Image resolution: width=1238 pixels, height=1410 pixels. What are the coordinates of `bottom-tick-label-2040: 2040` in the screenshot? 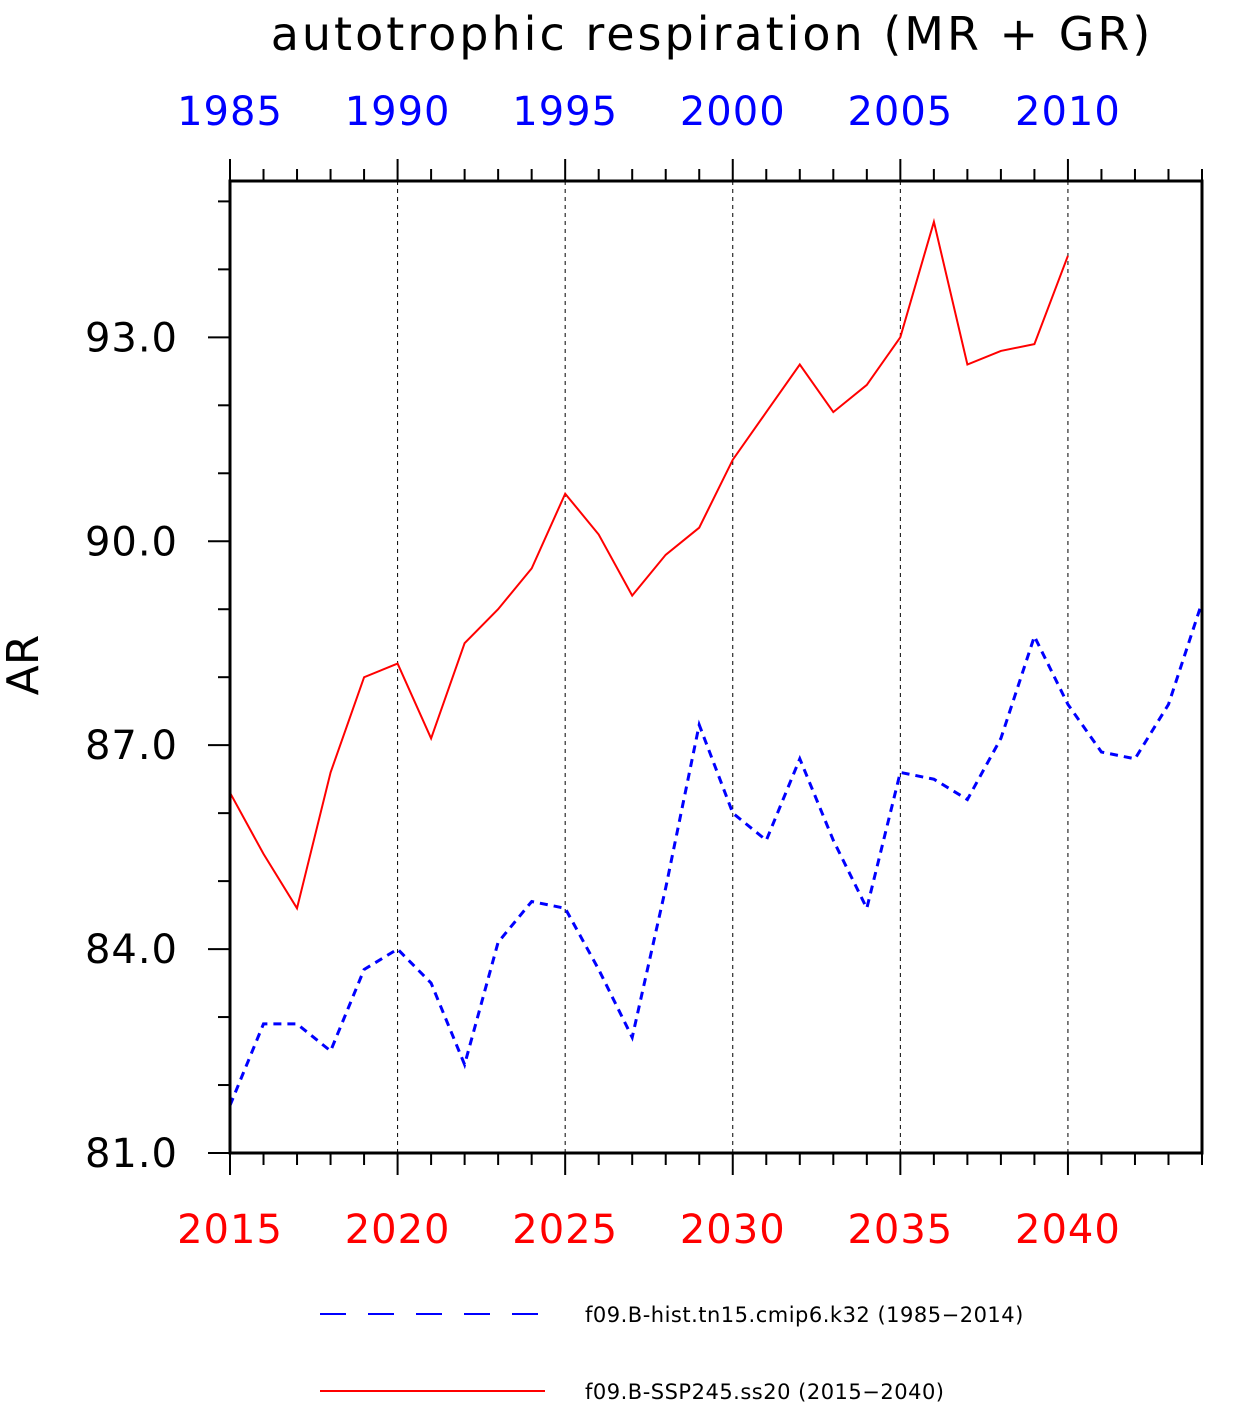 It's located at (1068, 1230).